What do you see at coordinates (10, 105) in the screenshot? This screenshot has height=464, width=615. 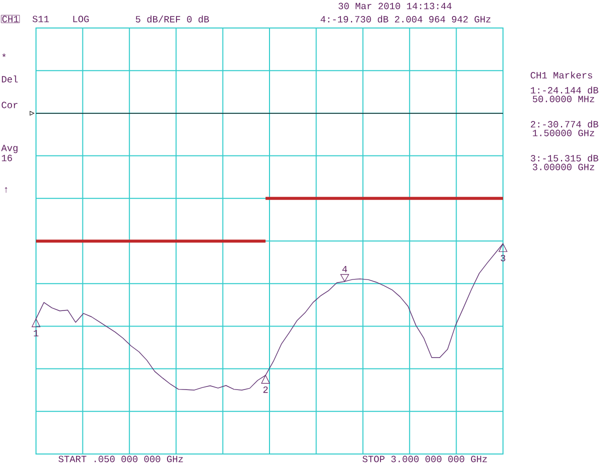 I see `text: Cor` at bounding box center [10, 105].